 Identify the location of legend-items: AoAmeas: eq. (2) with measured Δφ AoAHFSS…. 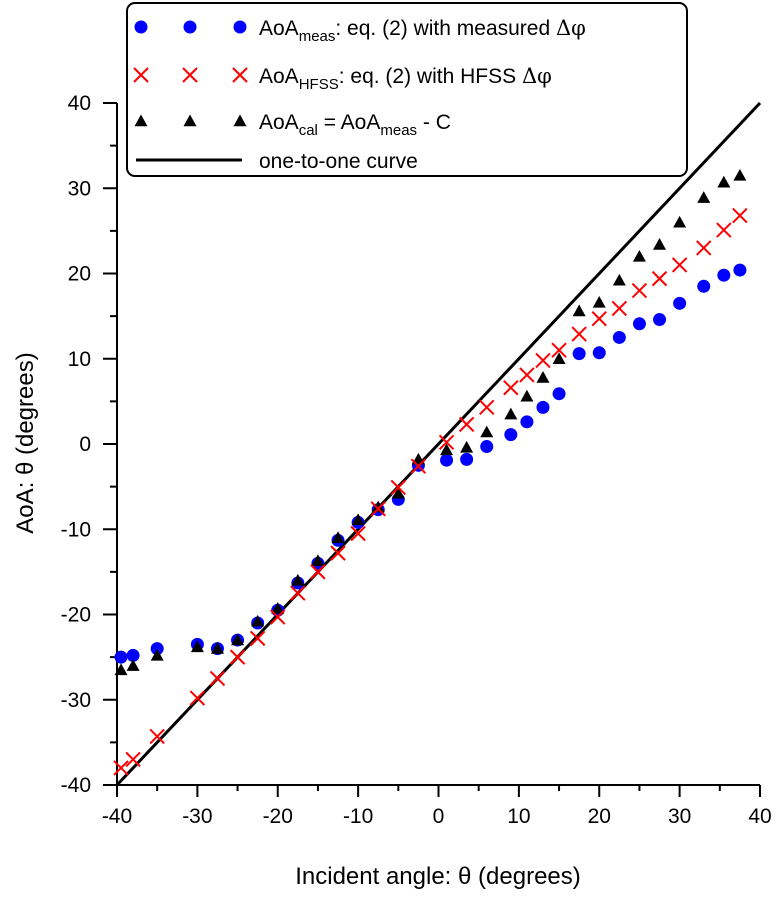
(359, 94).